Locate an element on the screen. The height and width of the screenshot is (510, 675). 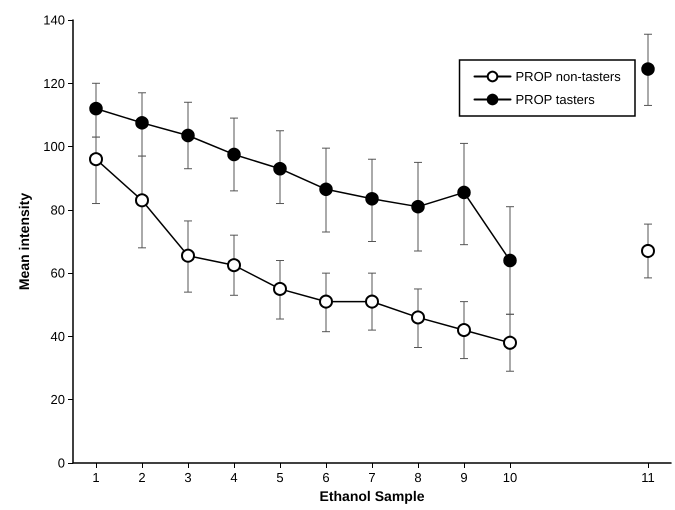
y-tick-label: 40 is located at coordinates (57, 336).